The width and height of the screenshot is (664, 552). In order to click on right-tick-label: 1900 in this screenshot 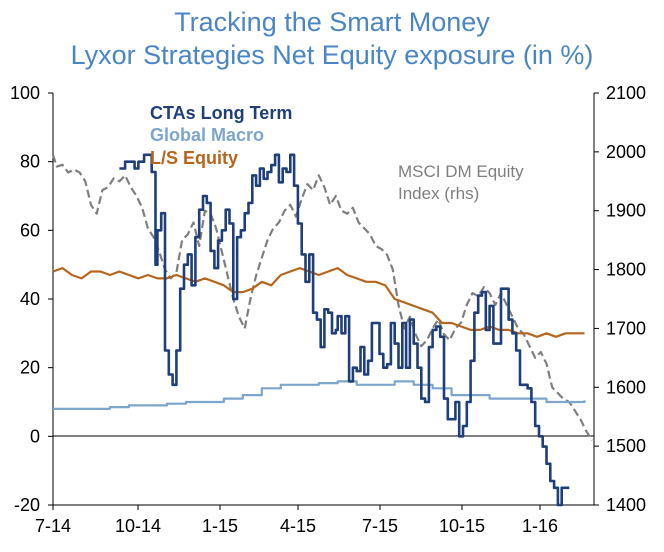, I will do `click(626, 211)`.